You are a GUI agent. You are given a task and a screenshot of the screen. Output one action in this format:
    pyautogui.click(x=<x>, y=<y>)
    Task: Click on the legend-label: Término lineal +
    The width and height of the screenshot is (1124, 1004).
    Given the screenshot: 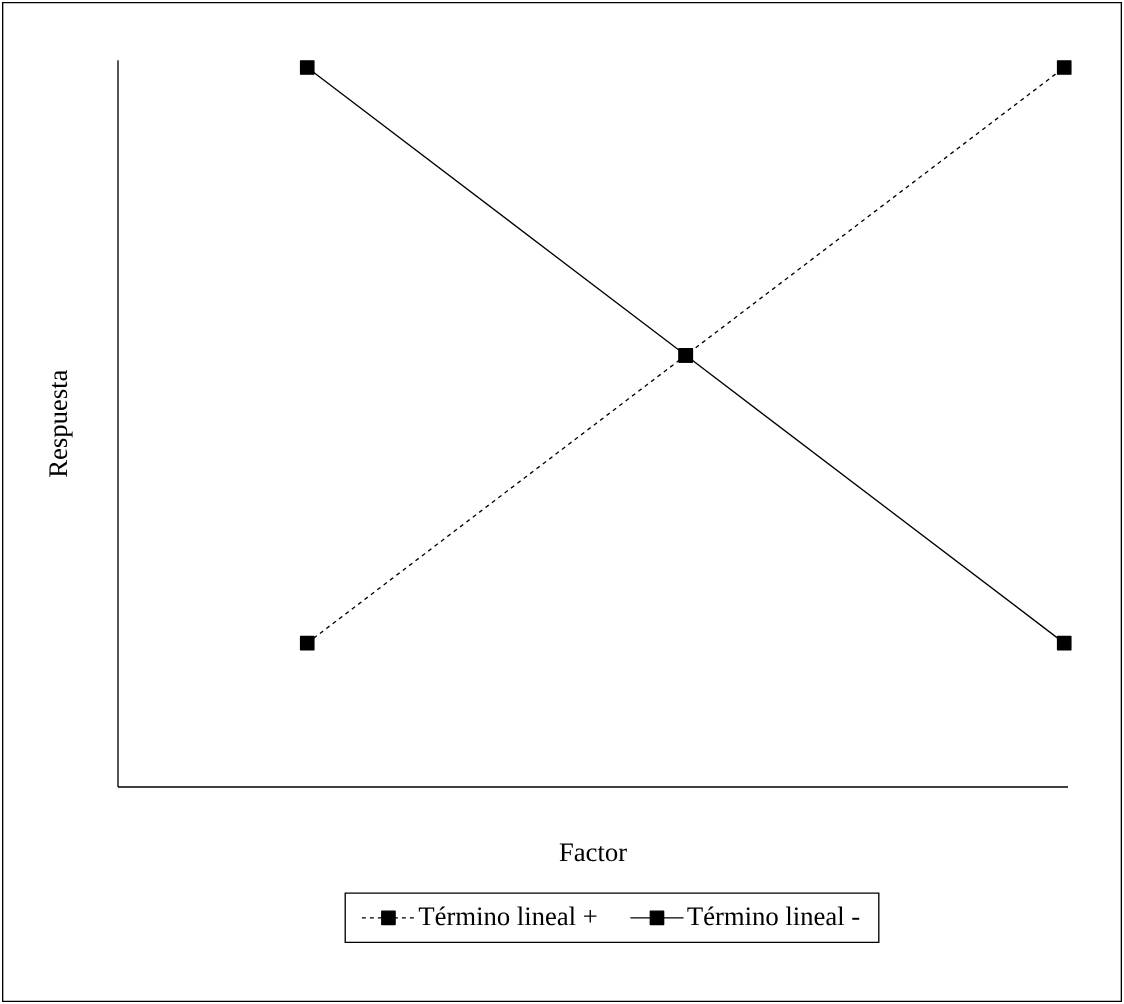 What is the action you would take?
    pyautogui.click(x=507, y=916)
    